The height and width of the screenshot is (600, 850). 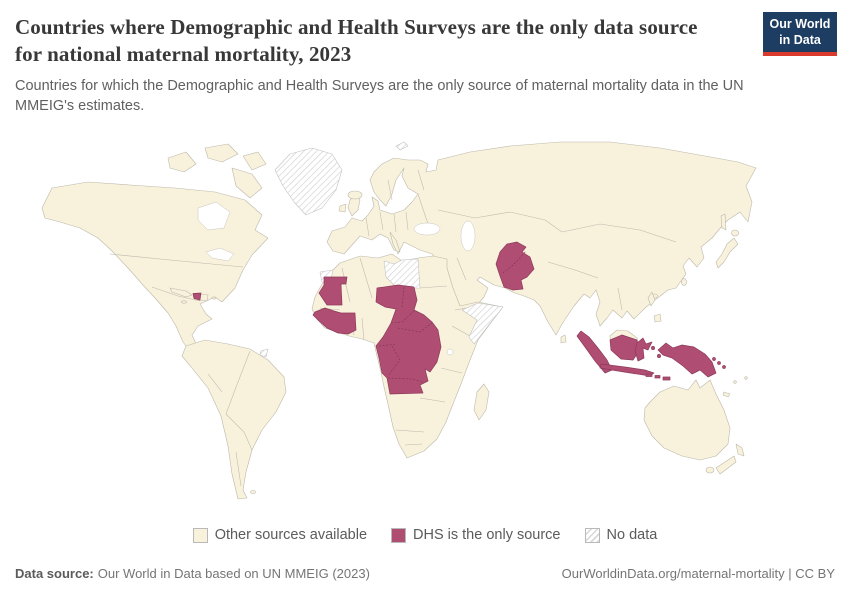 I want to click on legend-item-dhs-only: DHS is the only source, so click(x=476, y=535).